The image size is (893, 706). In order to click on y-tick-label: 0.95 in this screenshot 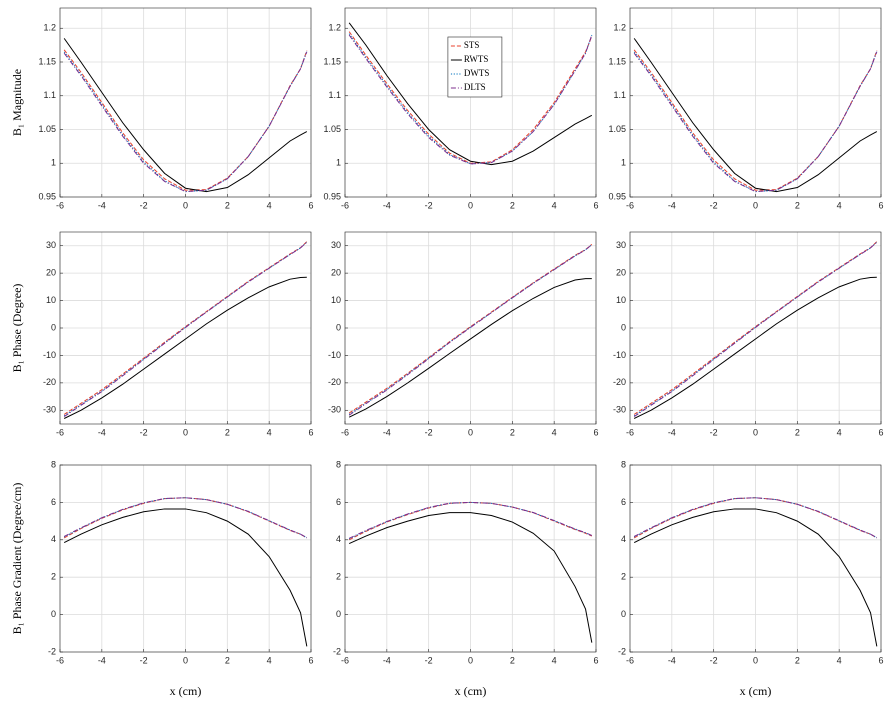, I will do `click(47, 196)`.